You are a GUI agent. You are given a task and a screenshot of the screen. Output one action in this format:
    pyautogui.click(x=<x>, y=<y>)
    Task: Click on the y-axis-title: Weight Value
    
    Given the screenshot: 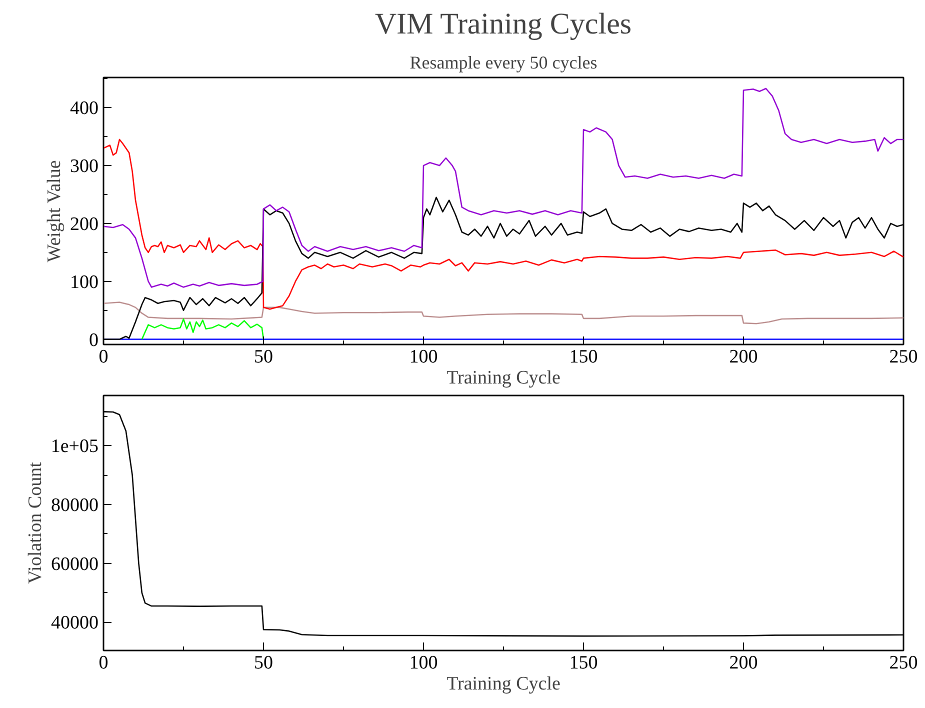 What is the action you would take?
    pyautogui.click(x=54, y=211)
    